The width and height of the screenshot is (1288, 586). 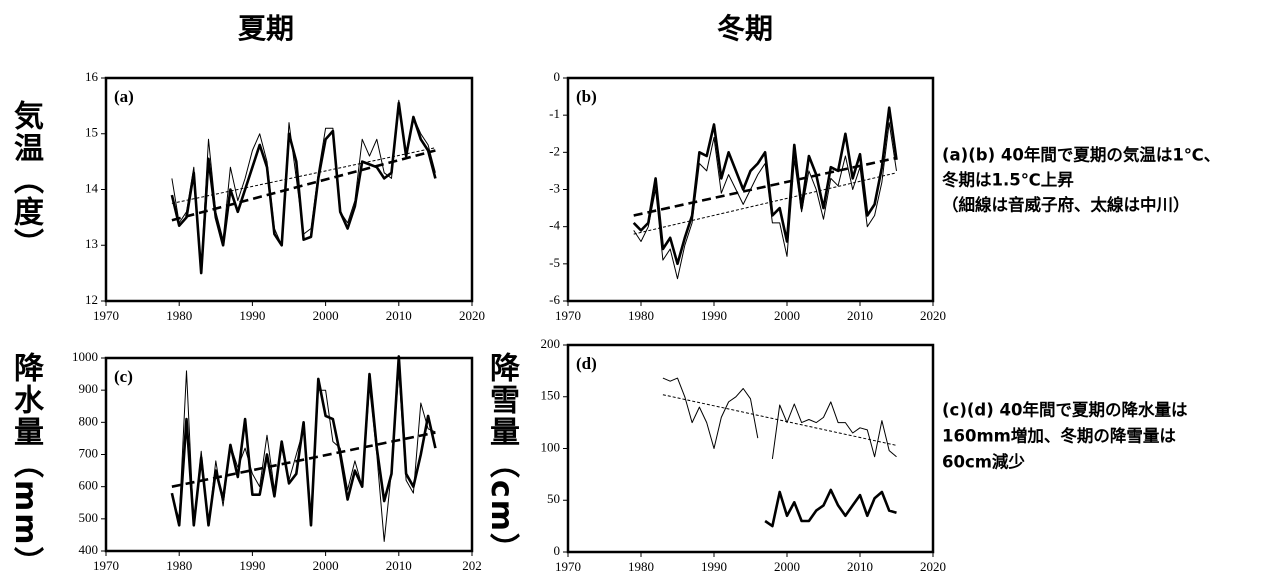 What do you see at coordinates (554, 113) in the screenshot?
I see `y-tick-label: -1` at bounding box center [554, 113].